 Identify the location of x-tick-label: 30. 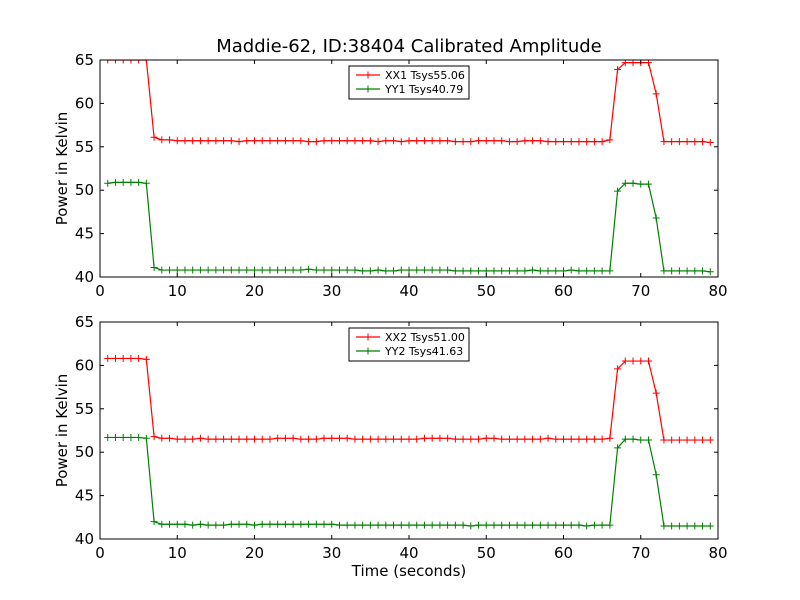
(331, 291).